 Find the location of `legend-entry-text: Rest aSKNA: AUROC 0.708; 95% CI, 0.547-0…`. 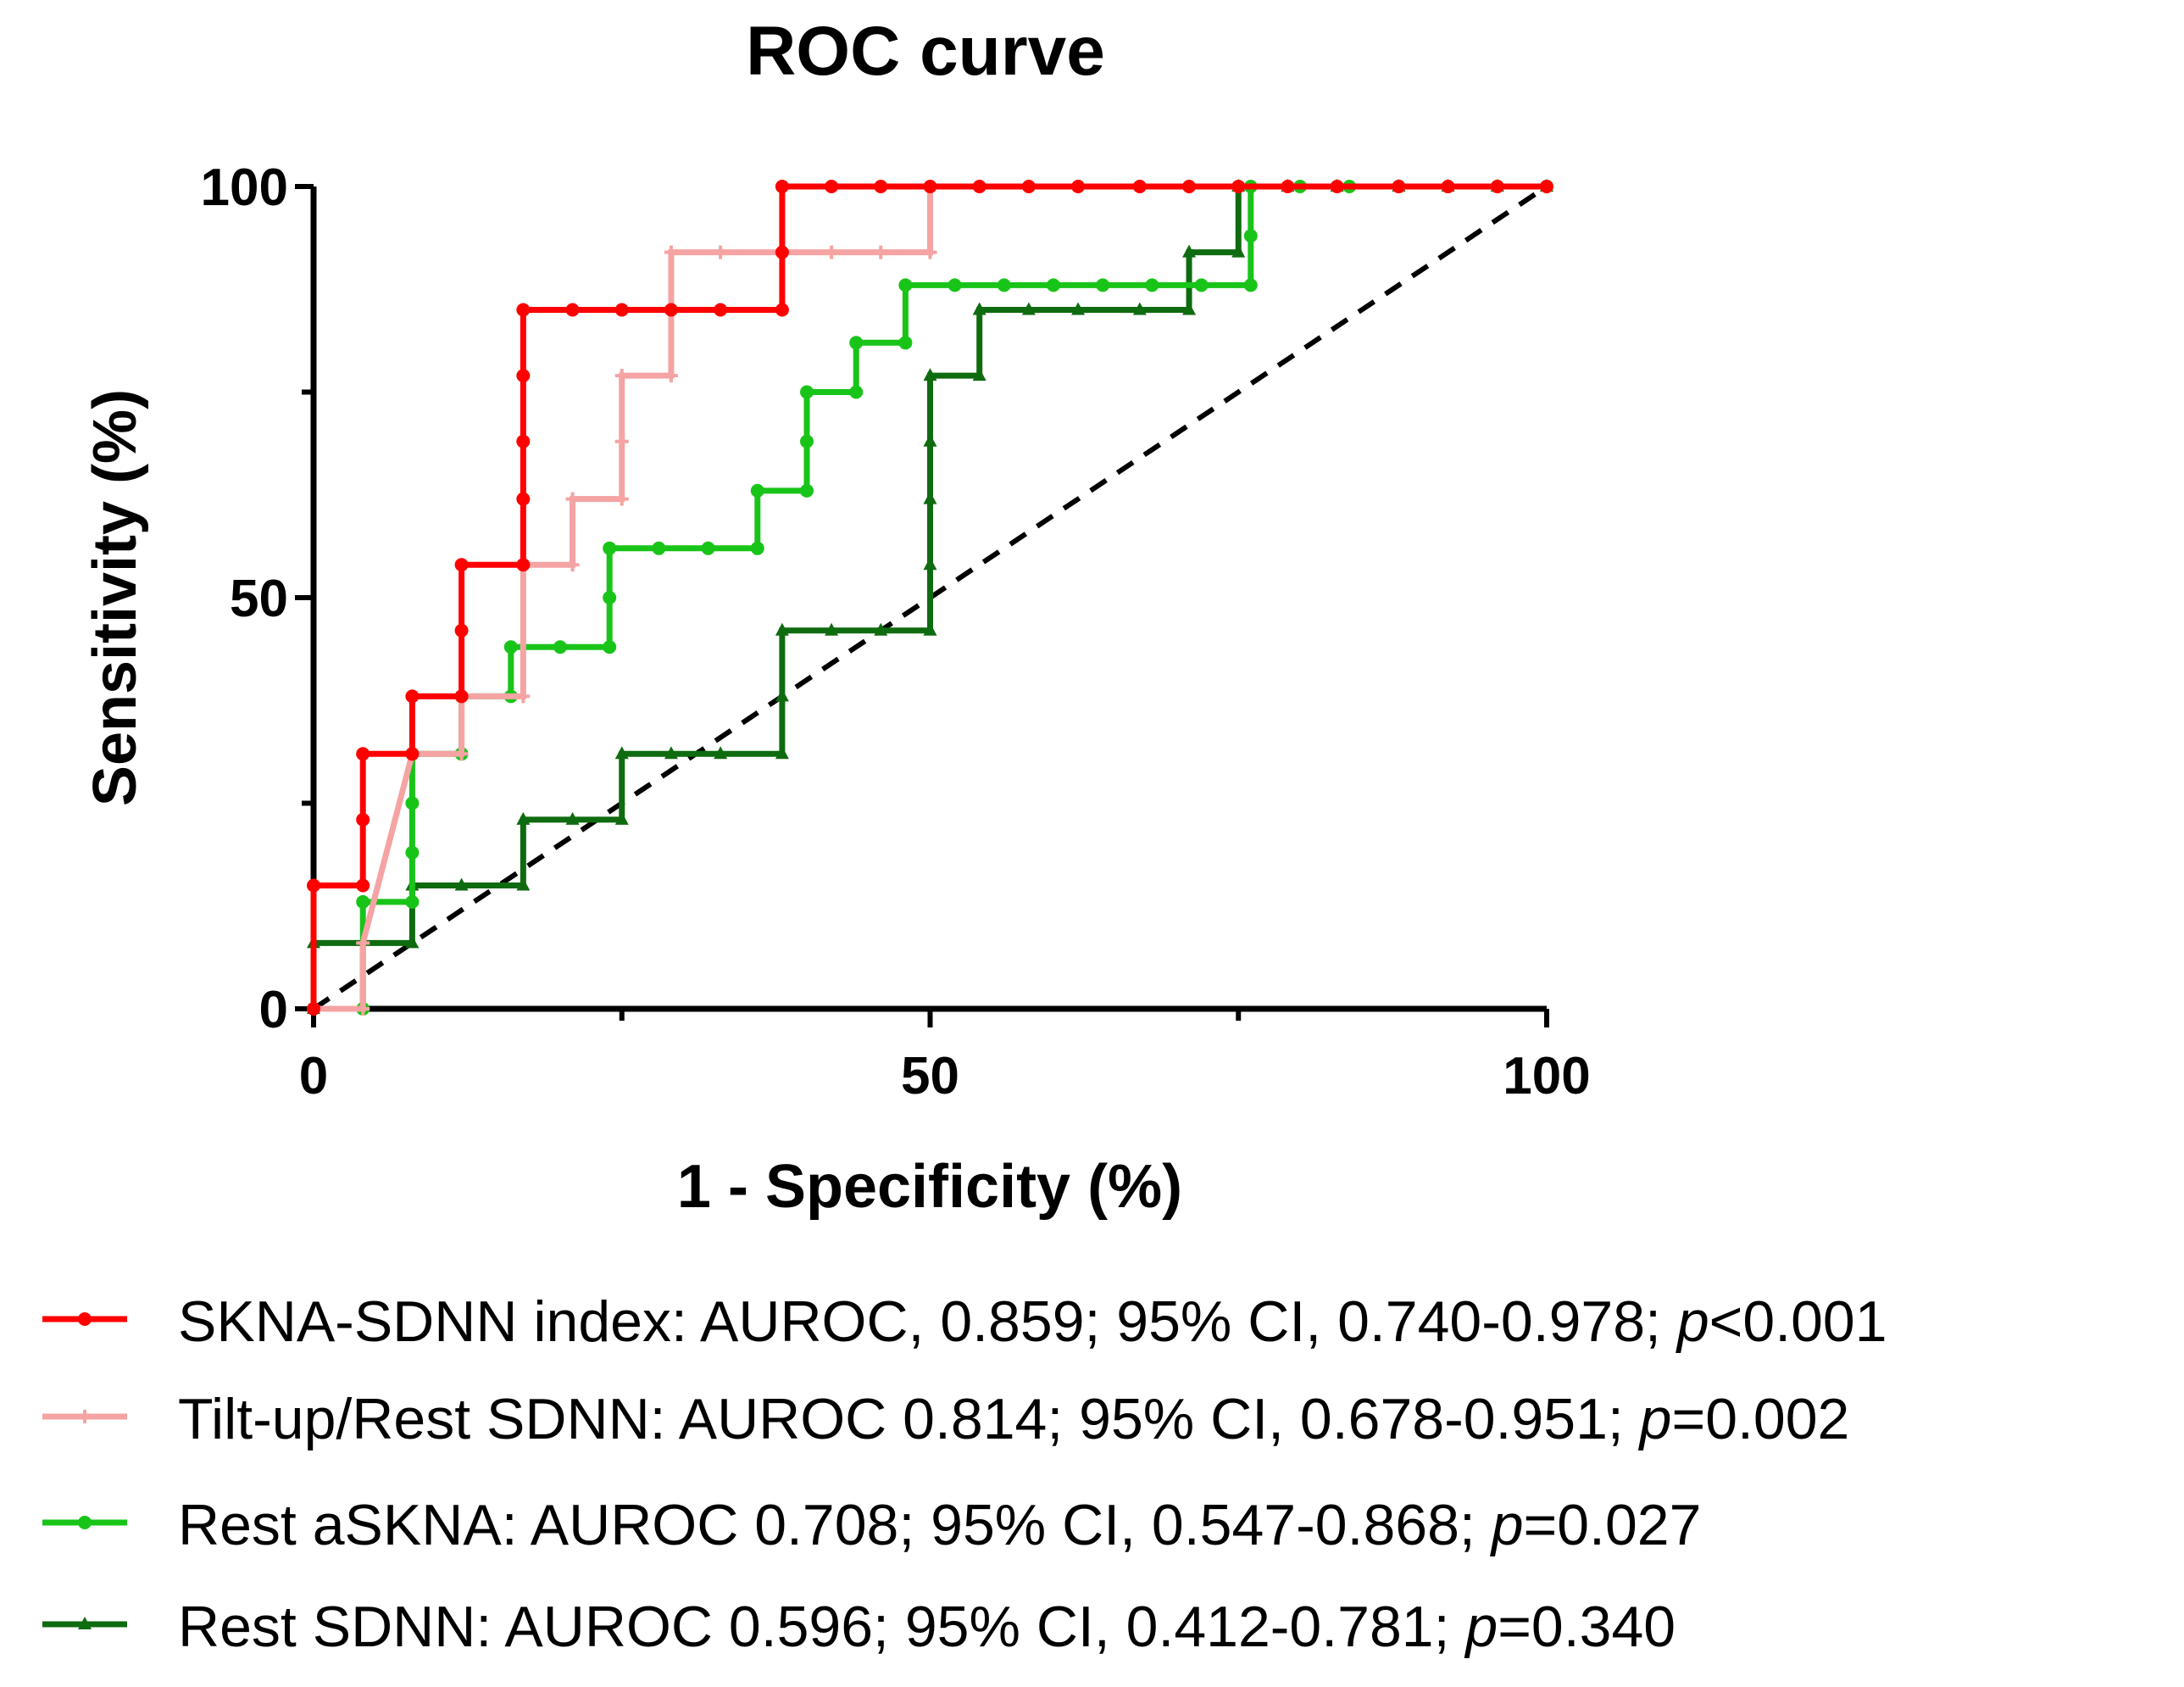

legend-entry-text: Rest aSKNA: AUROC 0.708; 95% CI, 0.547-0… is located at coordinates (940, 1525).